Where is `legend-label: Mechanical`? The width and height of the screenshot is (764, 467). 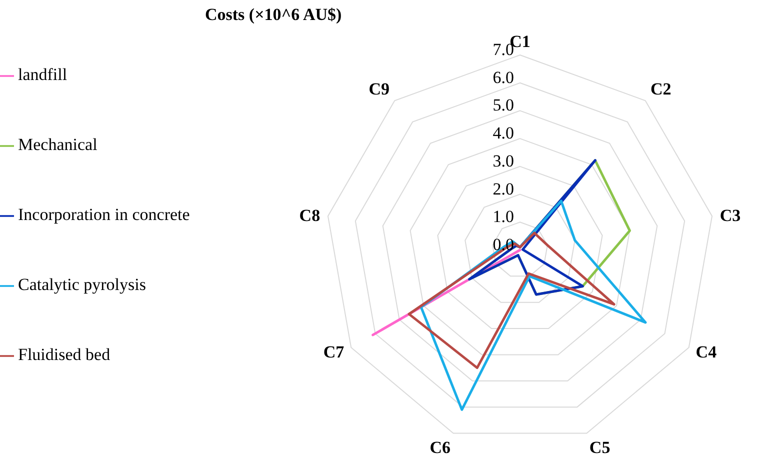
legend-label: Mechanical is located at coordinates (58, 144).